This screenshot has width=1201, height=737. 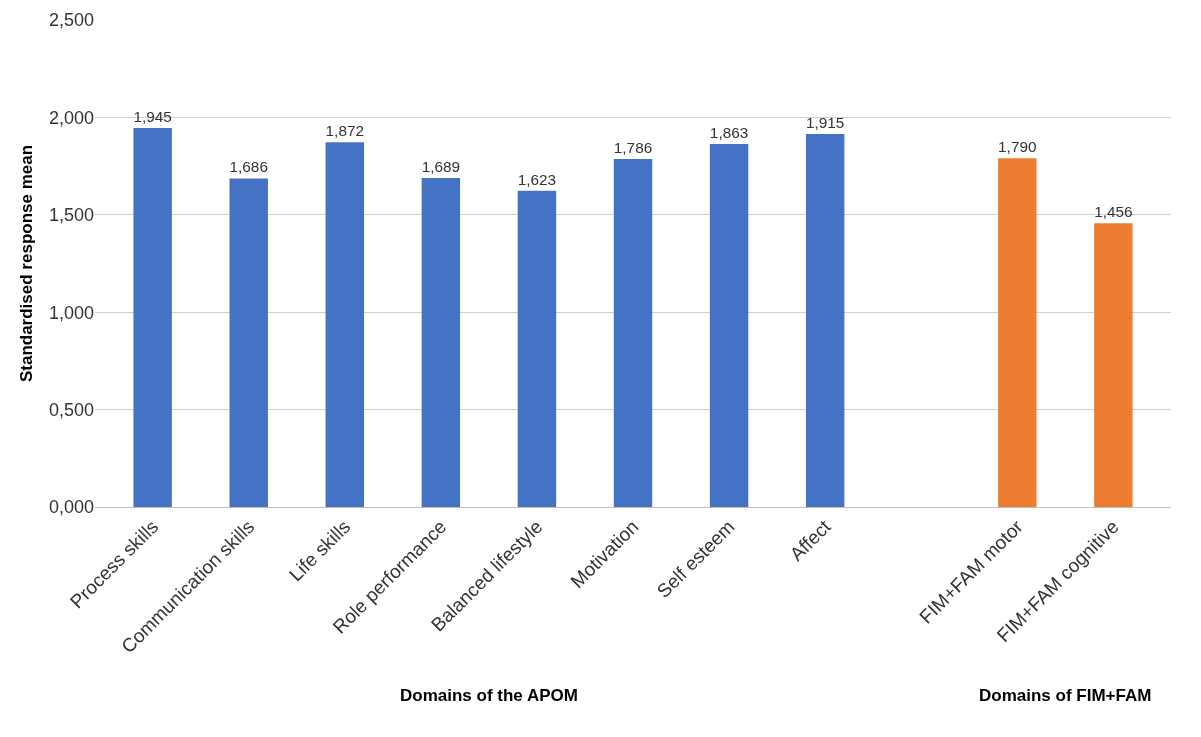 What do you see at coordinates (344, 131) in the screenshot?
I see `data-label: 1,872` at bounding box center [344, 131].